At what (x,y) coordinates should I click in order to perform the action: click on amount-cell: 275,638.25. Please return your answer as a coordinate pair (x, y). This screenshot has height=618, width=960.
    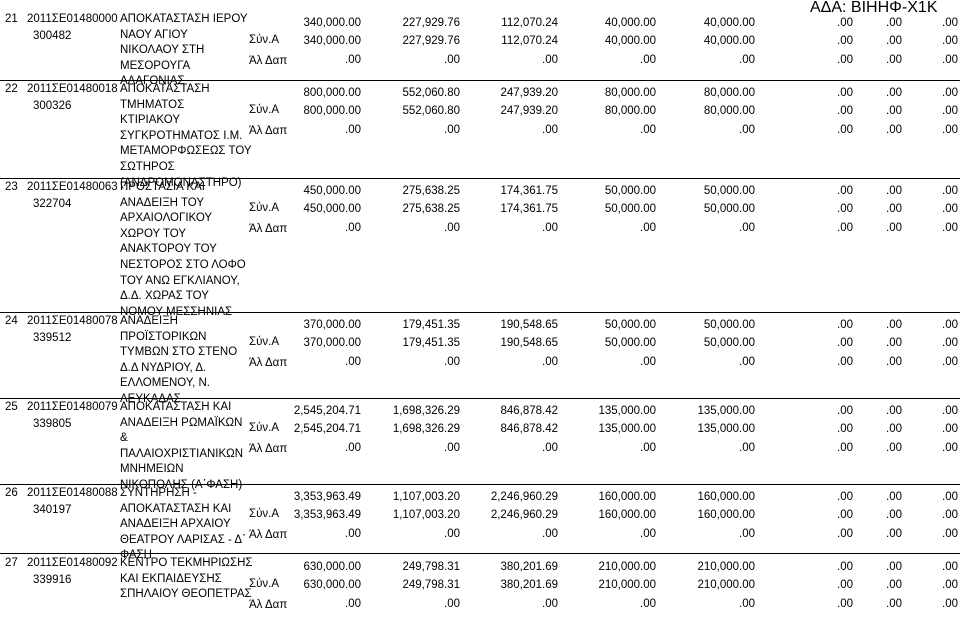
    Looking at the image, I should click on (431, 191).